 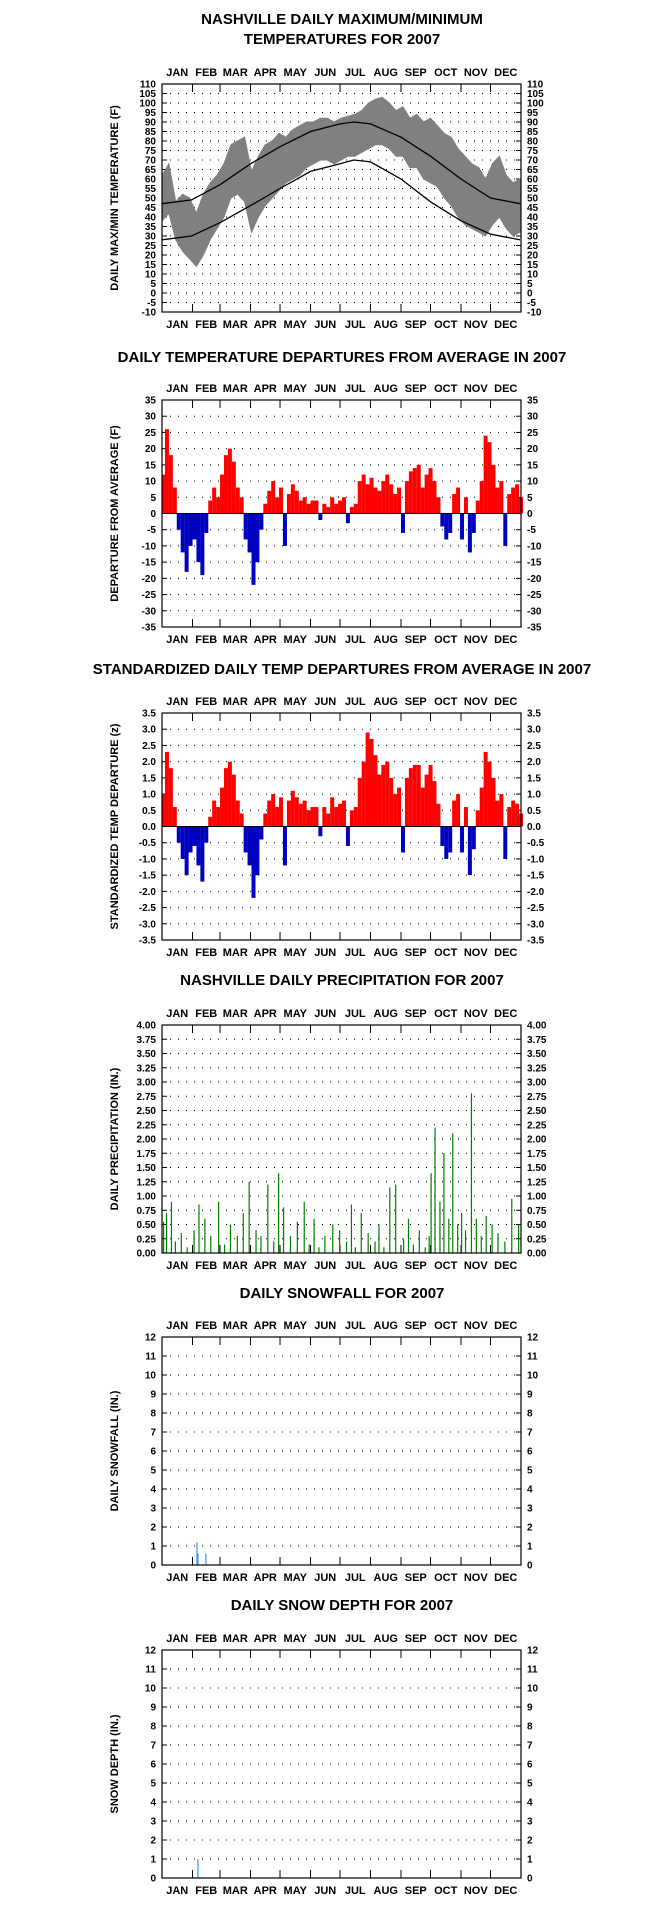 I want to click on y-tick-label-right: -2.5, so click(x=536, y=908).